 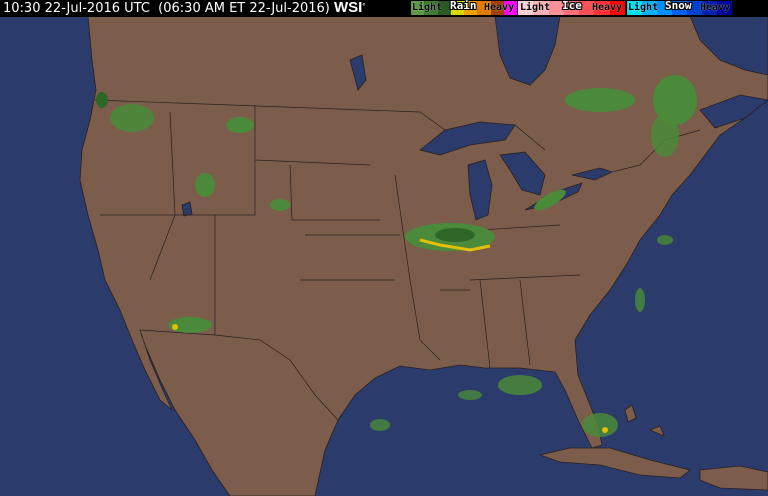 I want to click on legend-ice-title: Ice, so click(x=572, y=6).